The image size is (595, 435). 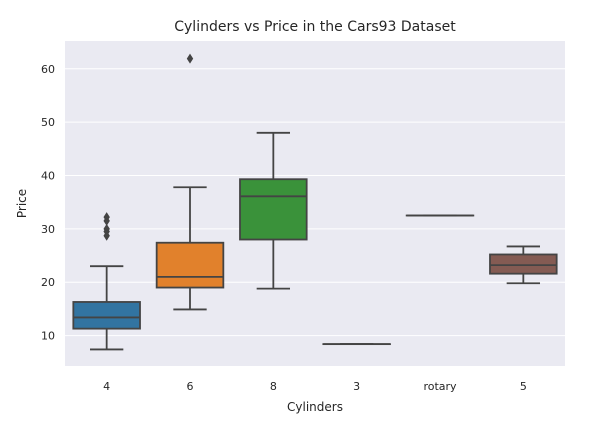 What do you see at coordinates (315, 407) in the screenshot?
I see `x-axis-label: Cylinders` at bounding box center [315, 407].